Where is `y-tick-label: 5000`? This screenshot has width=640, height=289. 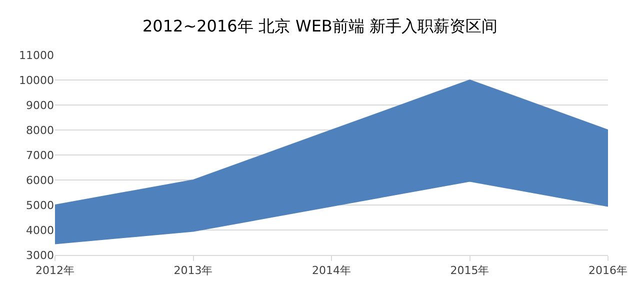 y-tick-label: 5000 is located at coordinates (40, 205).